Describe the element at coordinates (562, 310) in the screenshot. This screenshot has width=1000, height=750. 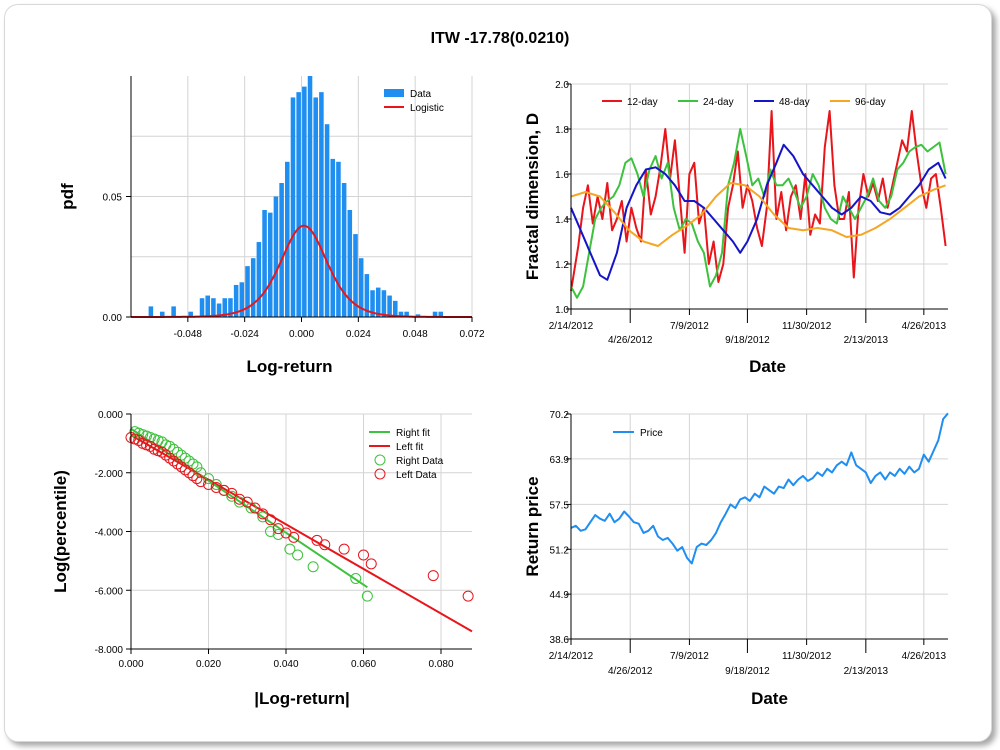
I see `y-tick-label: 1.0` at that location.